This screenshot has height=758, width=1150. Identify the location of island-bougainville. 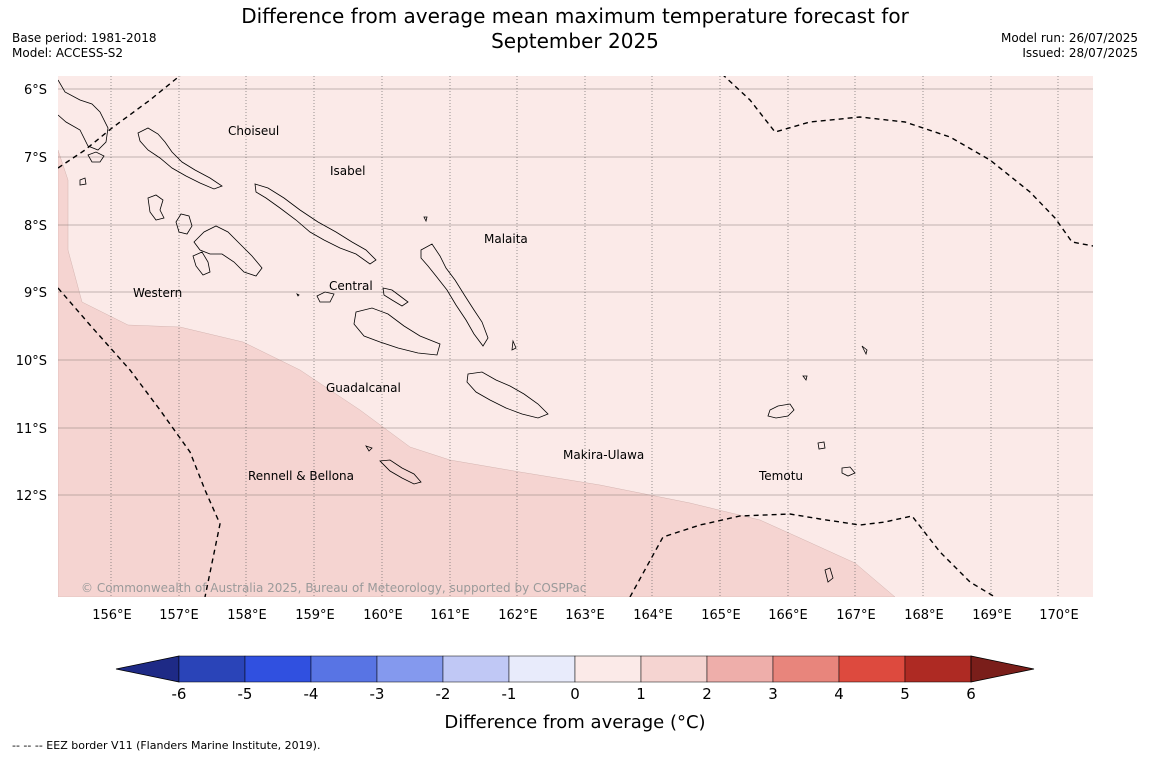
(83, 115).